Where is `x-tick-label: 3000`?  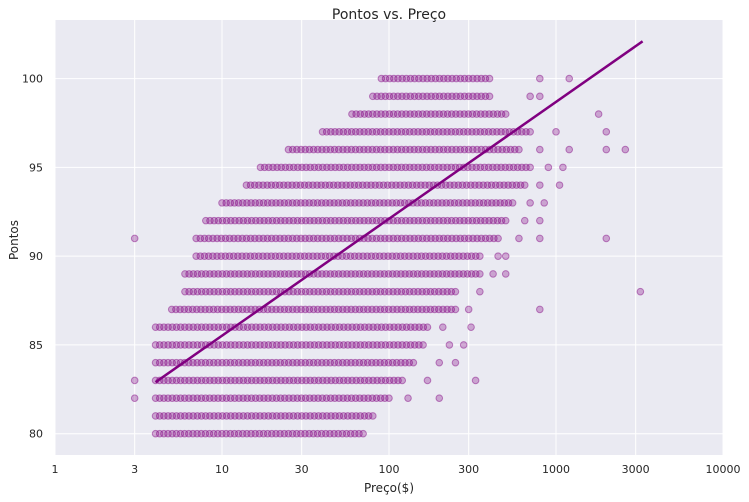 x-tick-label: 3000 is located at coordinates (636, 469).